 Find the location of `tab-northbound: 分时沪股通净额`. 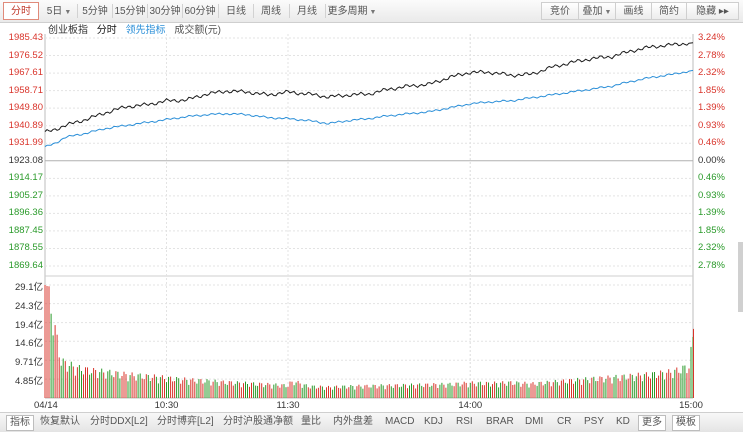

tab-northbound: 分时沪股通净额 is located at coordinates (258, 421).